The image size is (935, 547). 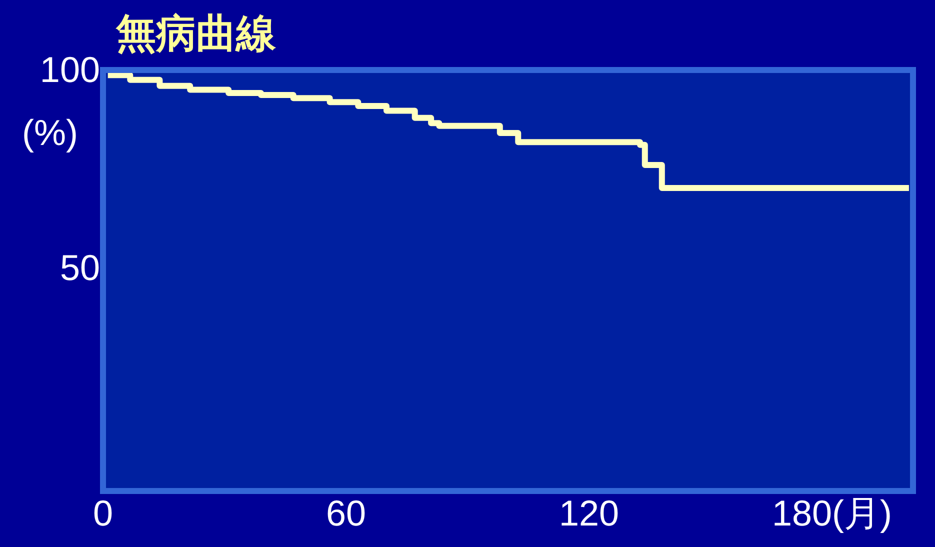 I want to click on chart-title: 無病曲線, so click(x=196, y=34).